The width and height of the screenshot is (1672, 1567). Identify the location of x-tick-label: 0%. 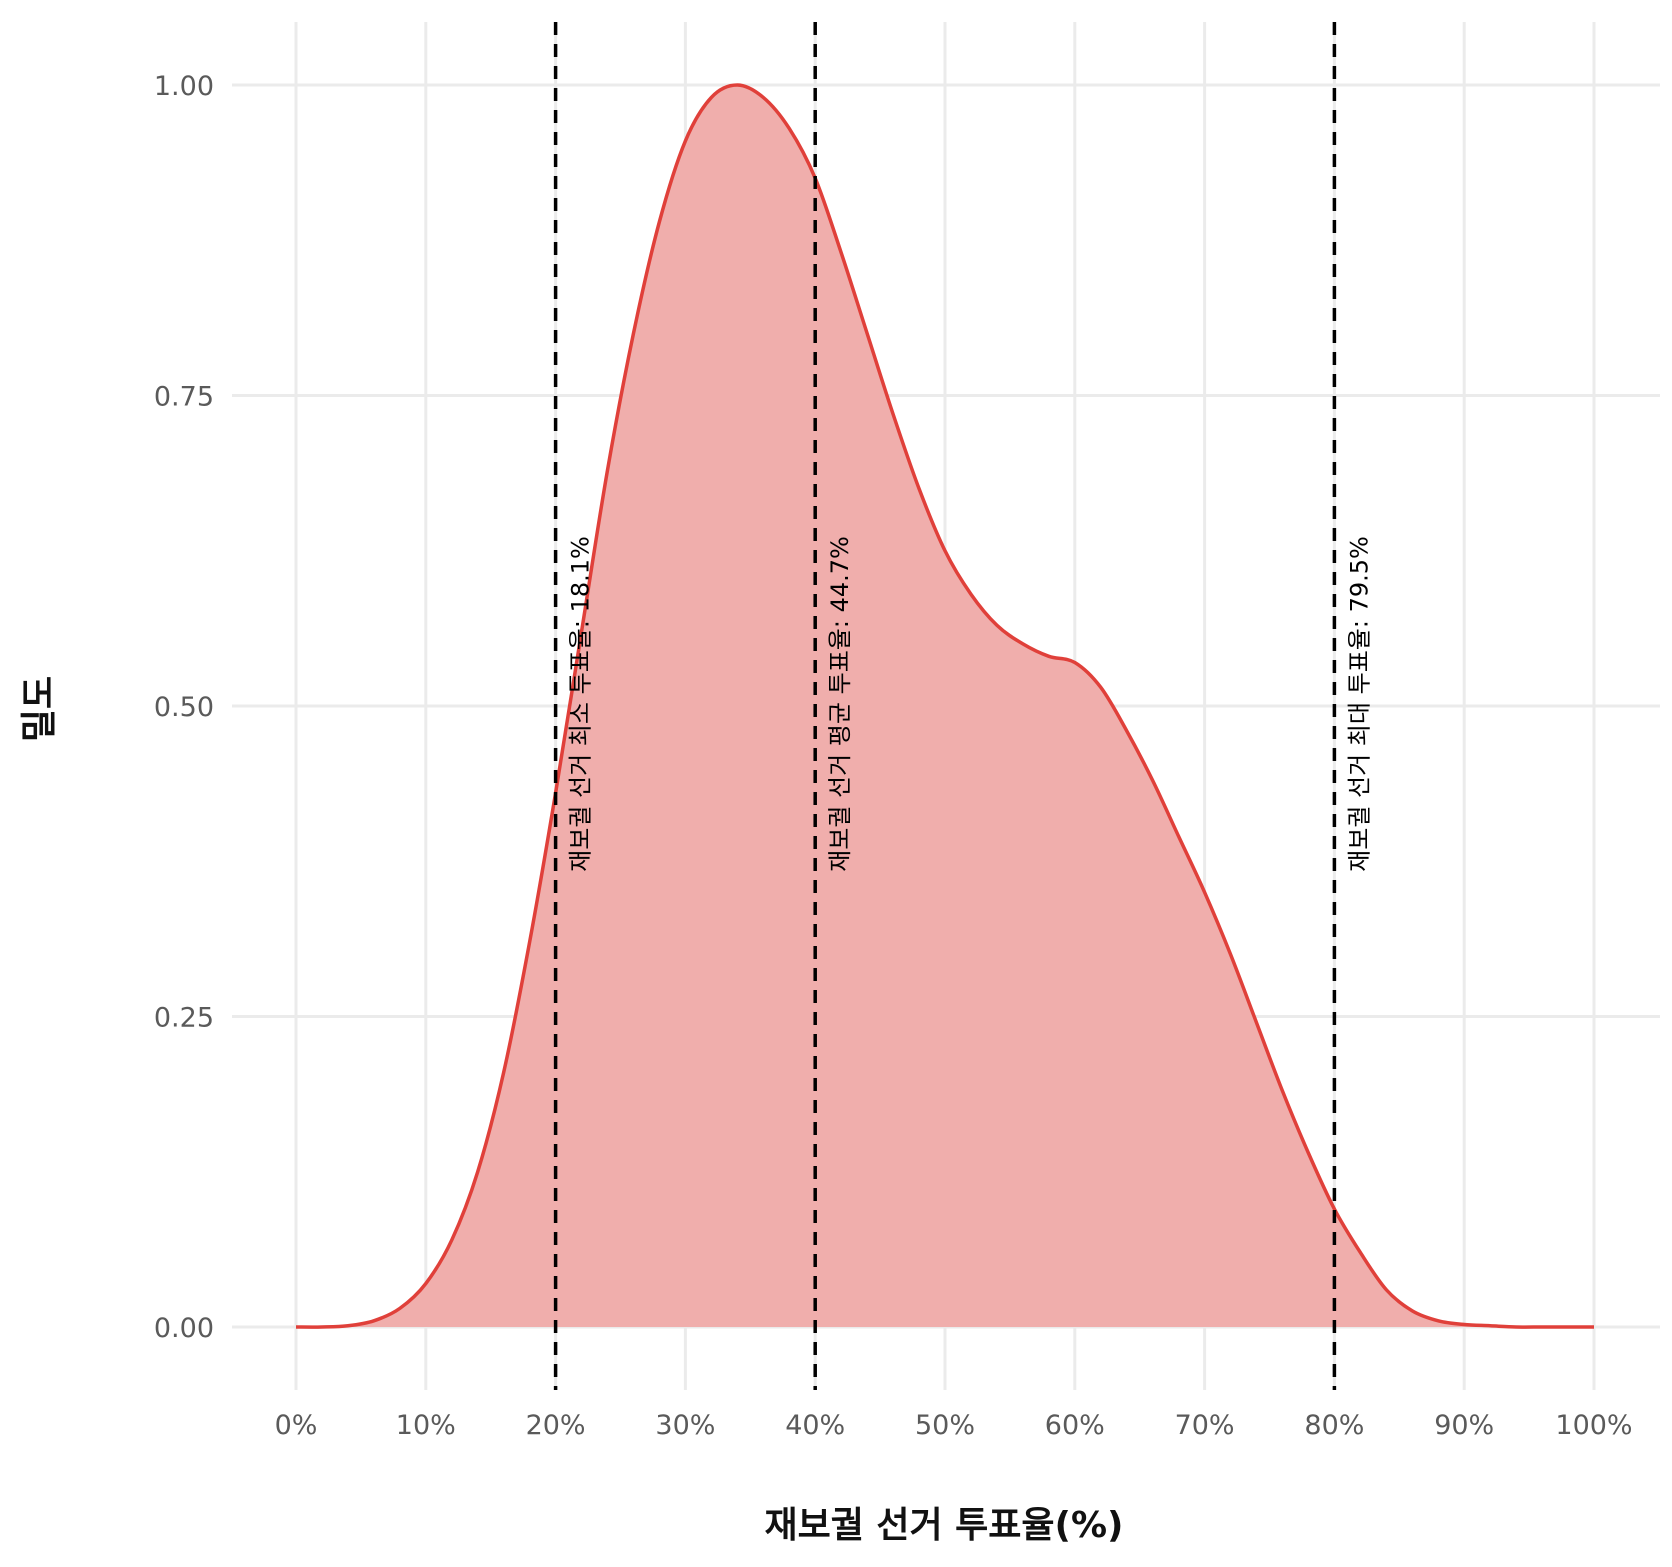
(296, 1425).